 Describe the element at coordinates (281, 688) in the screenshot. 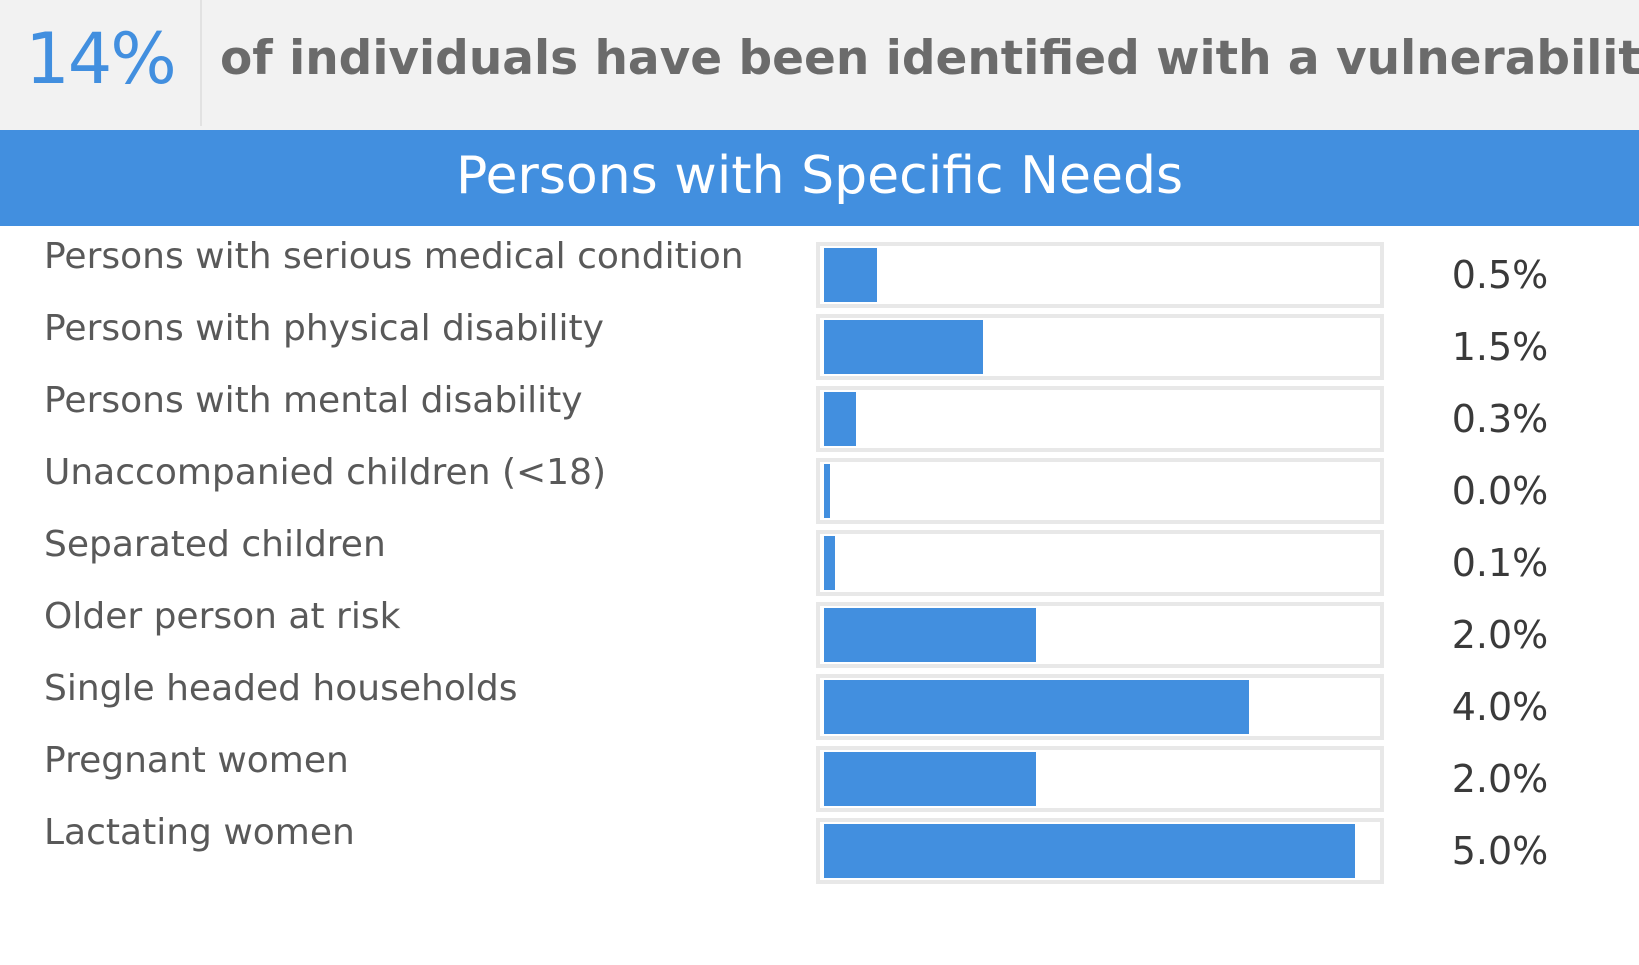

I see `category-label: Single headed households` at that location.